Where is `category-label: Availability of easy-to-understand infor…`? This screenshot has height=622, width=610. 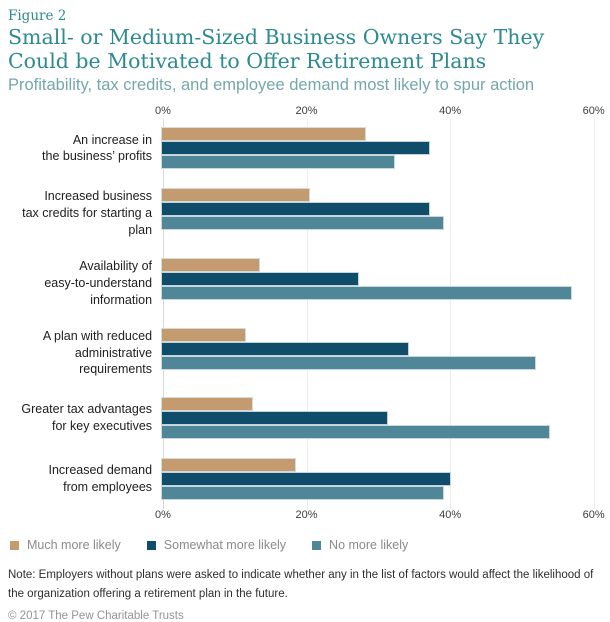 category-label: Availability of easy-to-understand infor… is located at coordinates (98, 283).